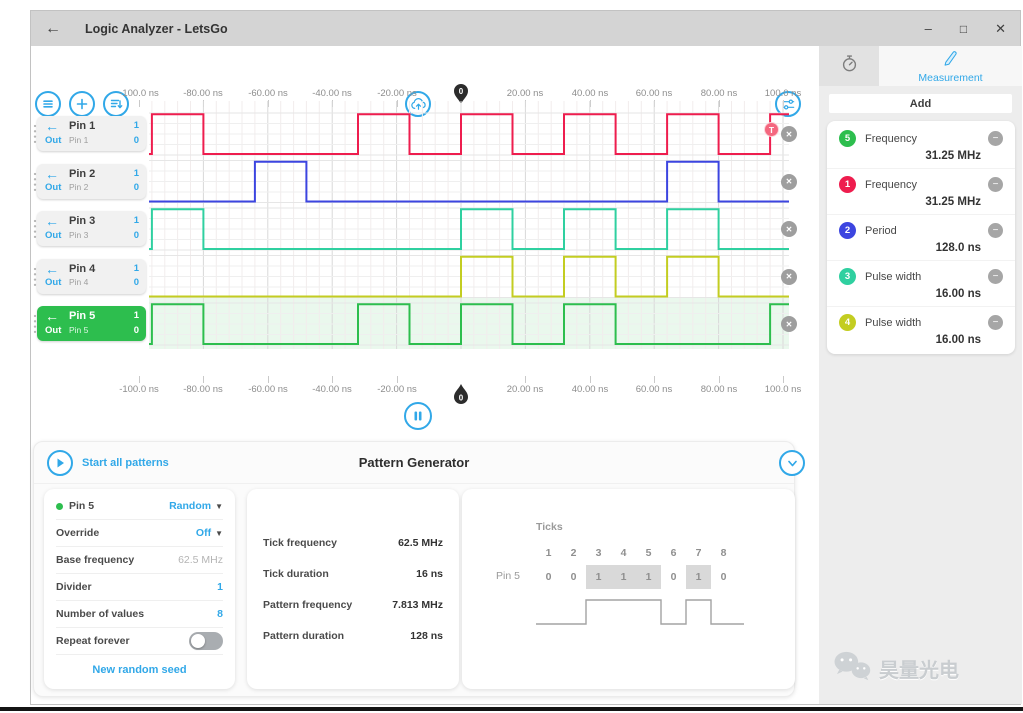 This screenshot has width=1023, height=713. I want to click on setting-label: Divider, so click(74, 587).